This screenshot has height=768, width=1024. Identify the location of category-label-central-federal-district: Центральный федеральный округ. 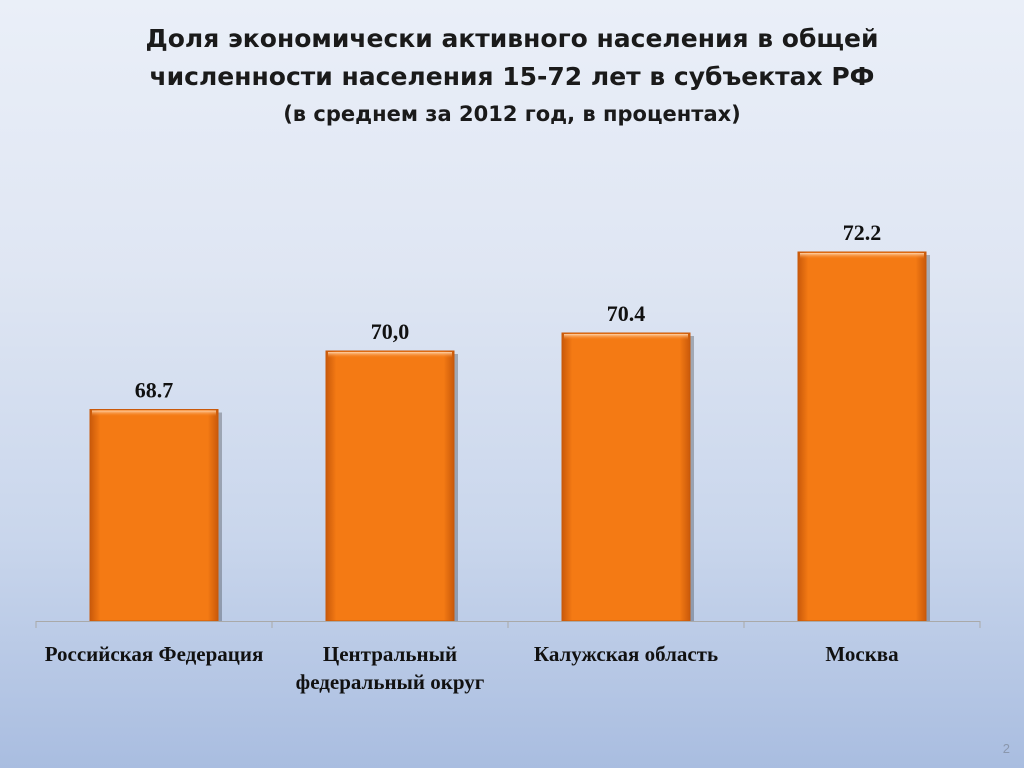
(390, 668).